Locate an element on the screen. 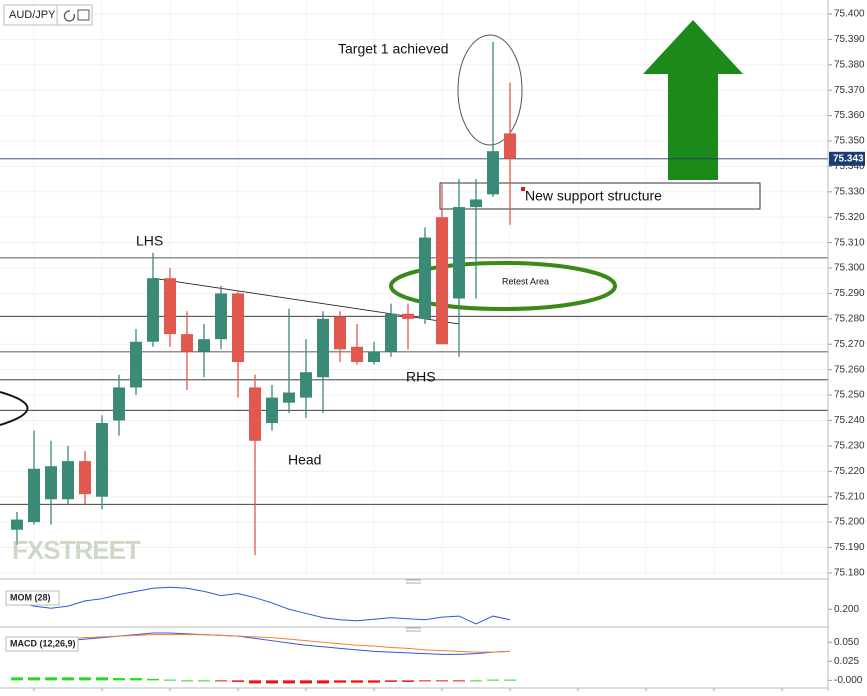 Image resolution: width=867 pixels, height=696 pixels. symbol-box is located at coordinates (48, 15).